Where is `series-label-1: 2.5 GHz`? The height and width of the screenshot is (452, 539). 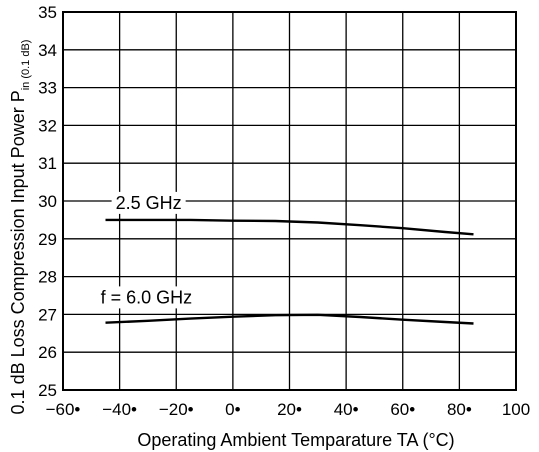
series-label-1: 2.5 GHz is located at coordinates (149, 203).